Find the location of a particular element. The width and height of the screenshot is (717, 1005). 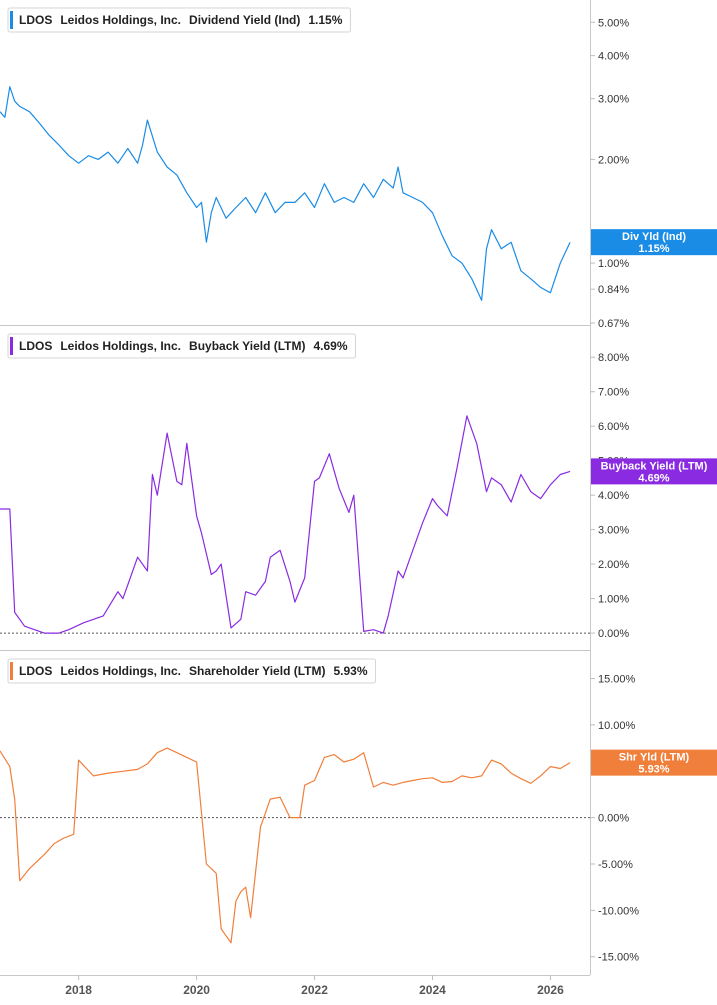

legend-metric: Shareholder Yield (LTM) is located at coordinates (257, 671).